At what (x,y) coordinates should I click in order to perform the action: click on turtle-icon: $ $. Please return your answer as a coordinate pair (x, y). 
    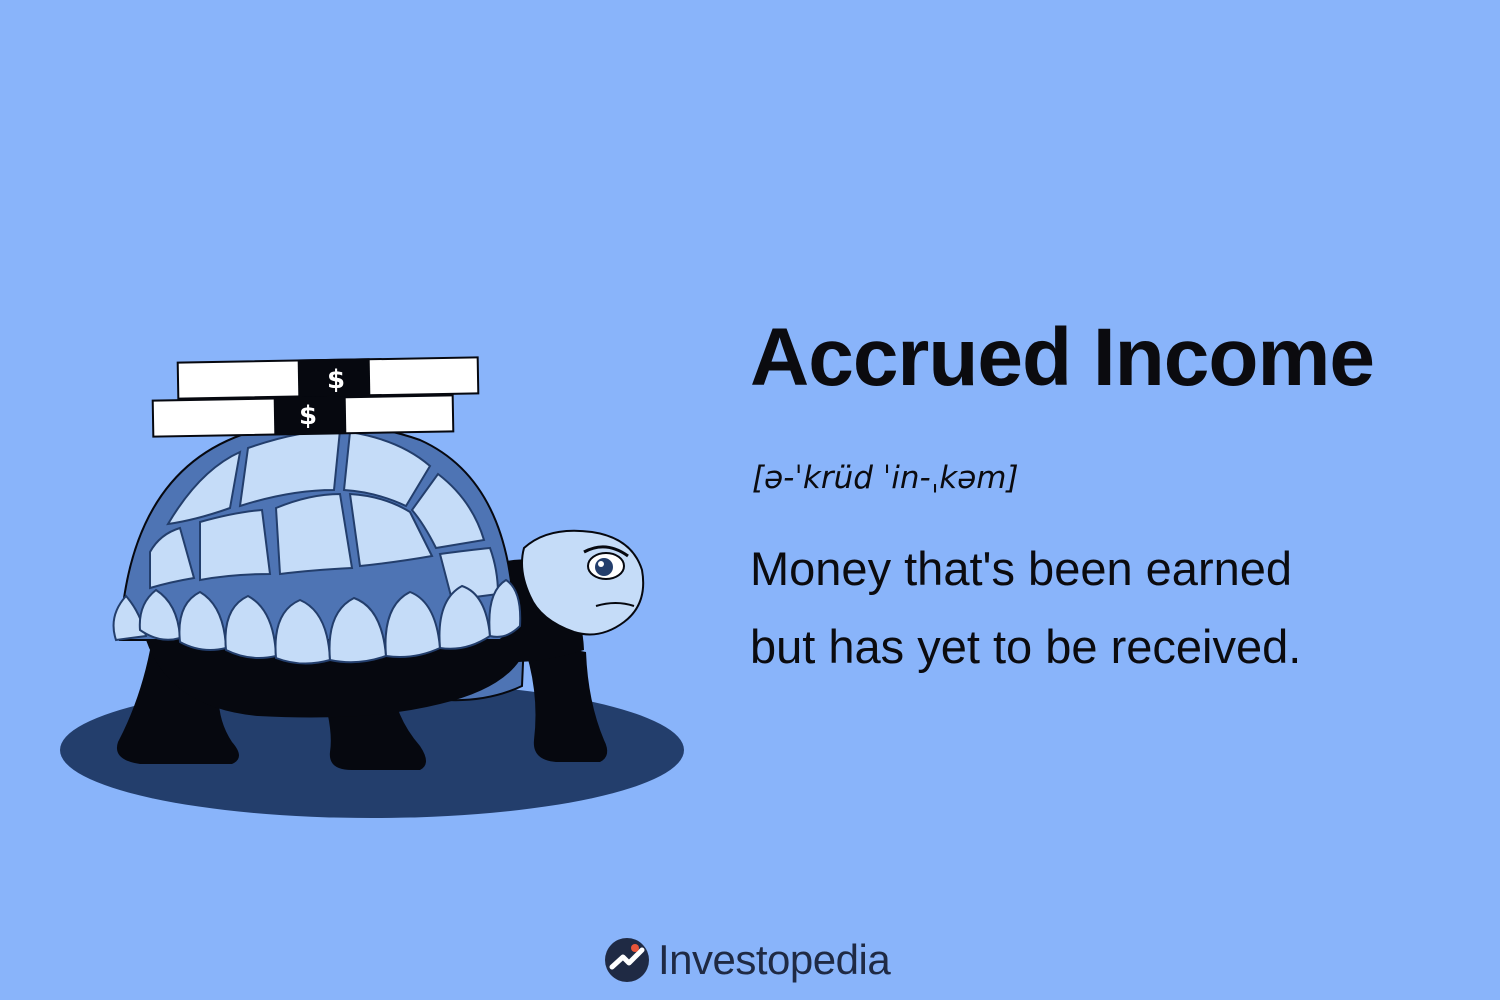
    Looking at the image, I should click on (378, 563).